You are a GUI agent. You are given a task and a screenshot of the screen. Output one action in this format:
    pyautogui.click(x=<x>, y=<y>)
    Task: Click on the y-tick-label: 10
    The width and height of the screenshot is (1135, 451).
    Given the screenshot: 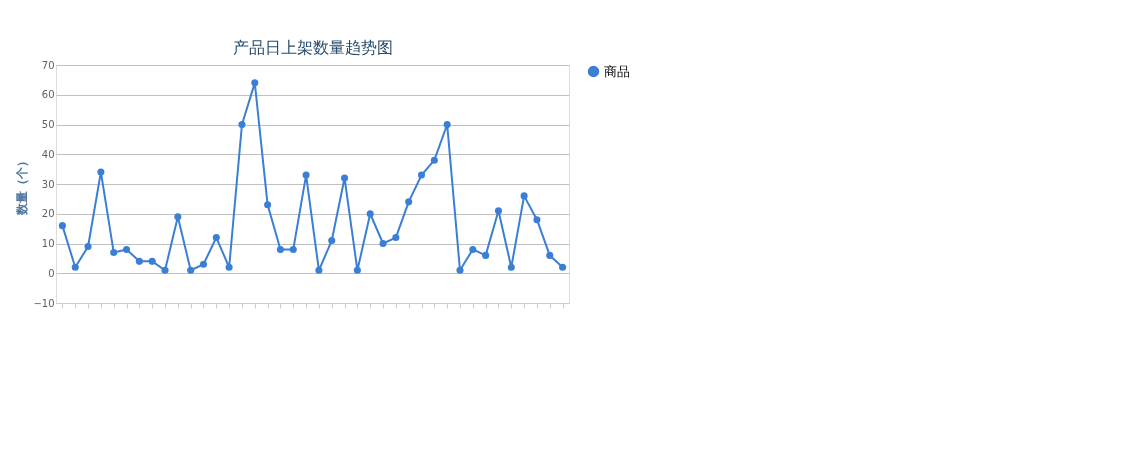 What is the action you would take?
    pyautogui.click(x=48, y=243)
    